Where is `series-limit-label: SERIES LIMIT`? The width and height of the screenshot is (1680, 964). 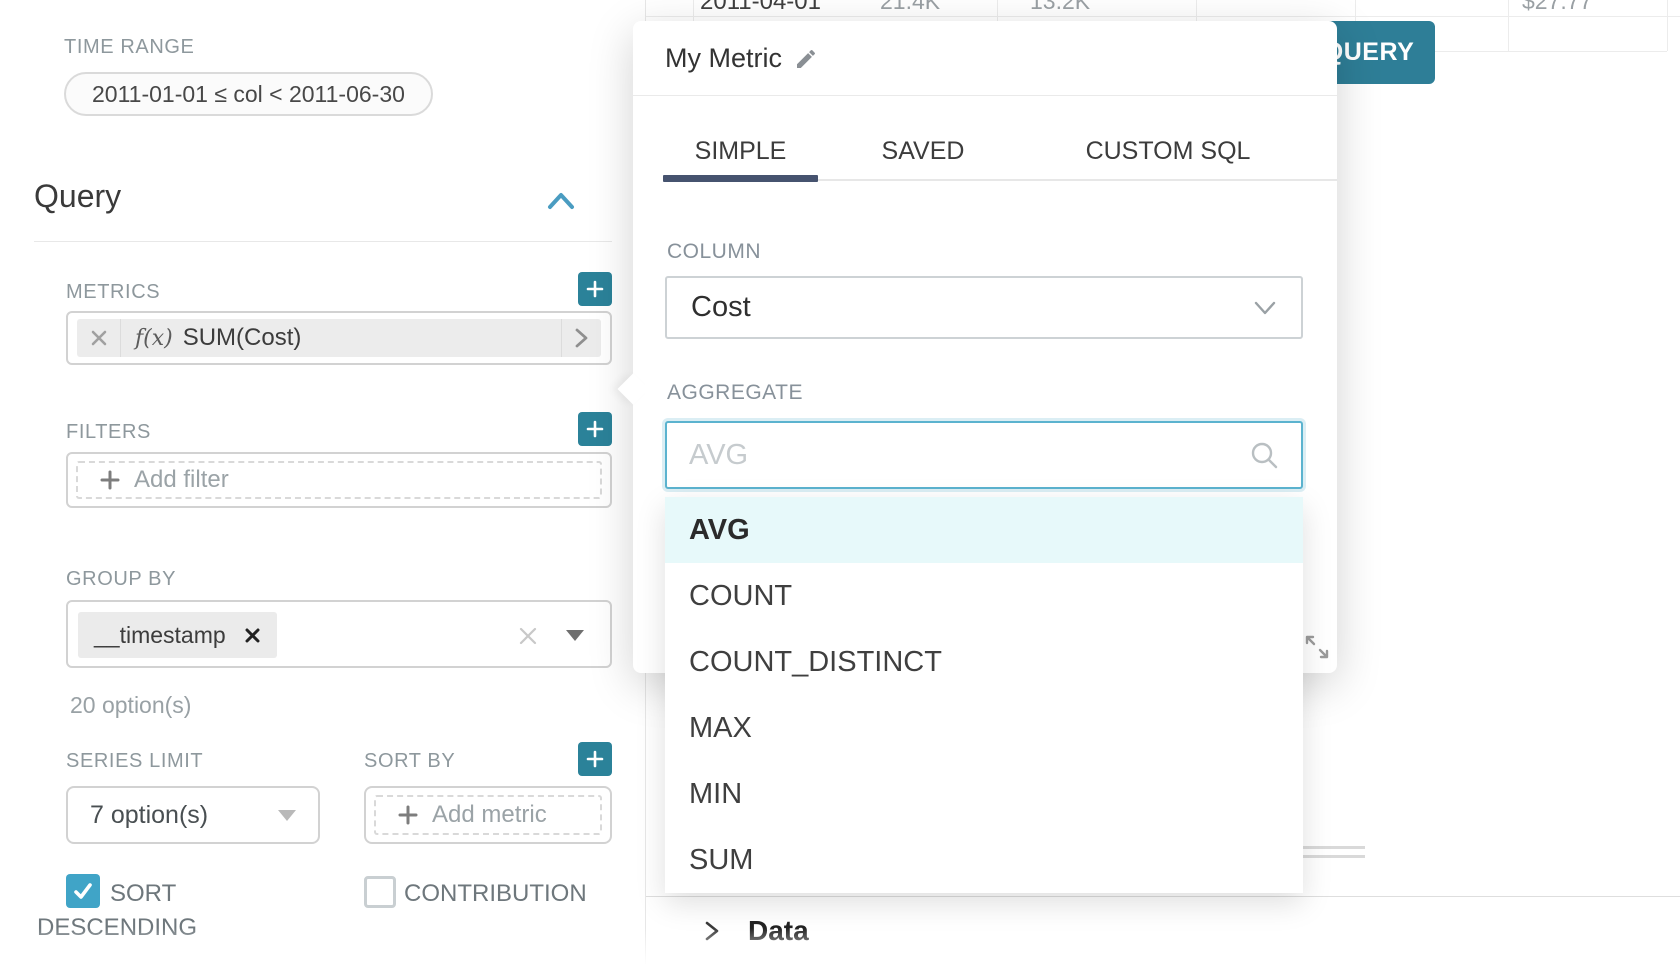
series-limit-label: SERIES LIMIT is located at coordinates (135, 761).